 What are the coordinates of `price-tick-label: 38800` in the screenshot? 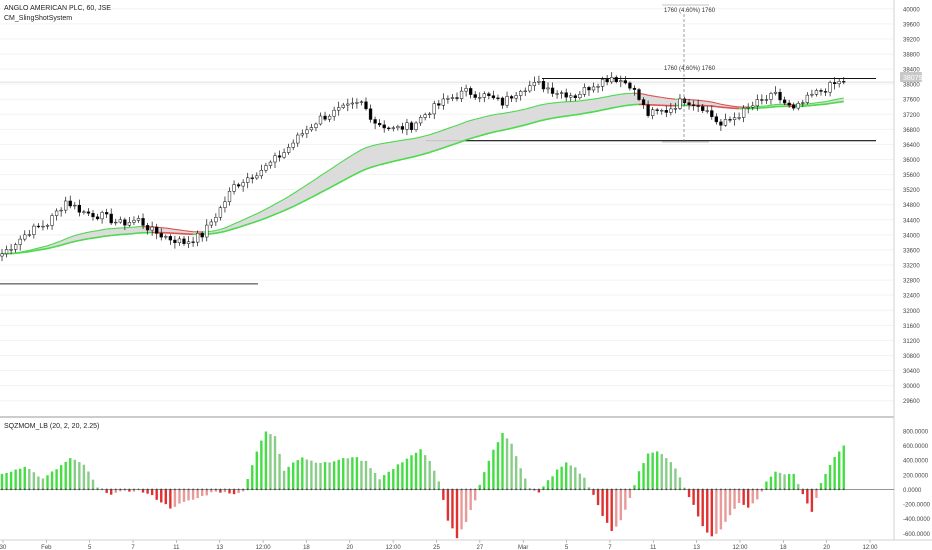 It's located at (911, 55).